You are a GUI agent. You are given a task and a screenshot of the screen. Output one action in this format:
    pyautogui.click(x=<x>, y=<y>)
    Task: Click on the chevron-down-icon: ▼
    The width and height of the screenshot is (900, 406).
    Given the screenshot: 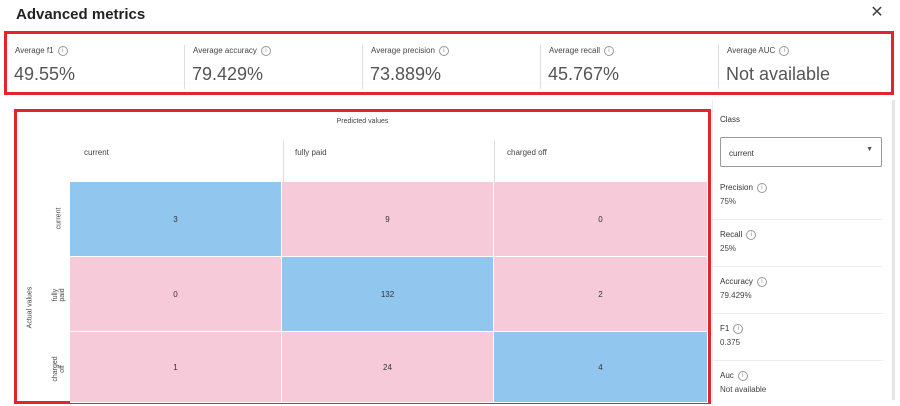 What is the action you would take?
    pyautogui.click(x=869, y=149)
    